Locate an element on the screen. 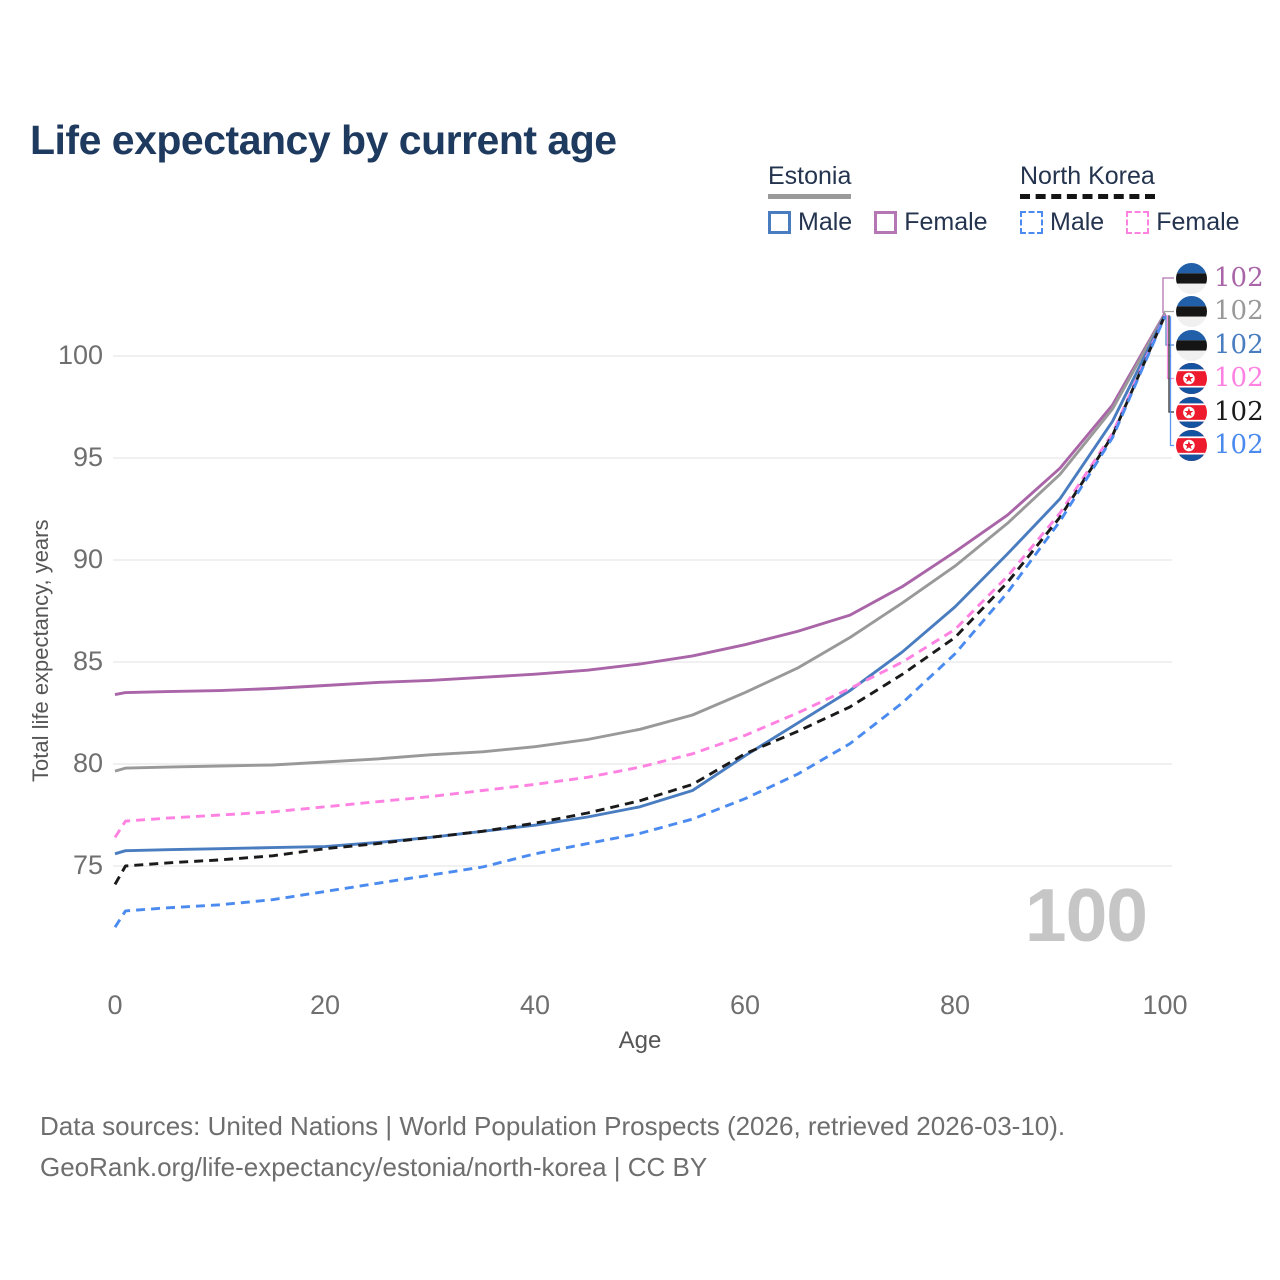 Image resolution: width=1280 pixels, height=1280 pixels. page-title: Life expectancy by current age is located at coordinates (323, 140).